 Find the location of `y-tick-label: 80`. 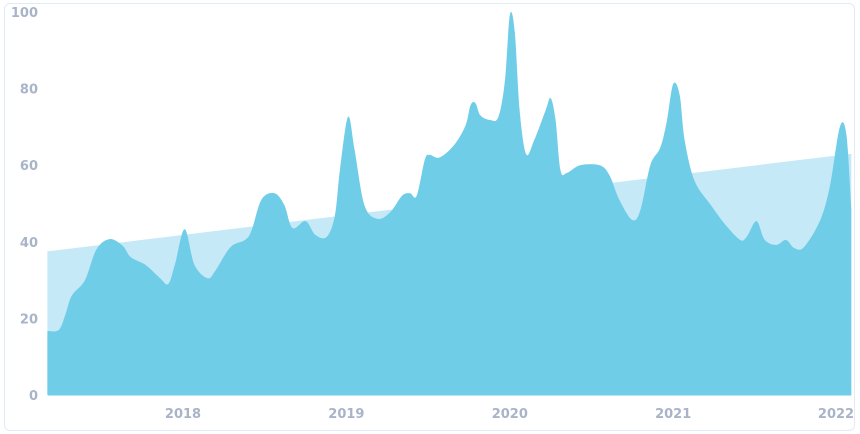

y-tick-label: 80 is located at coordinates (29, 90).